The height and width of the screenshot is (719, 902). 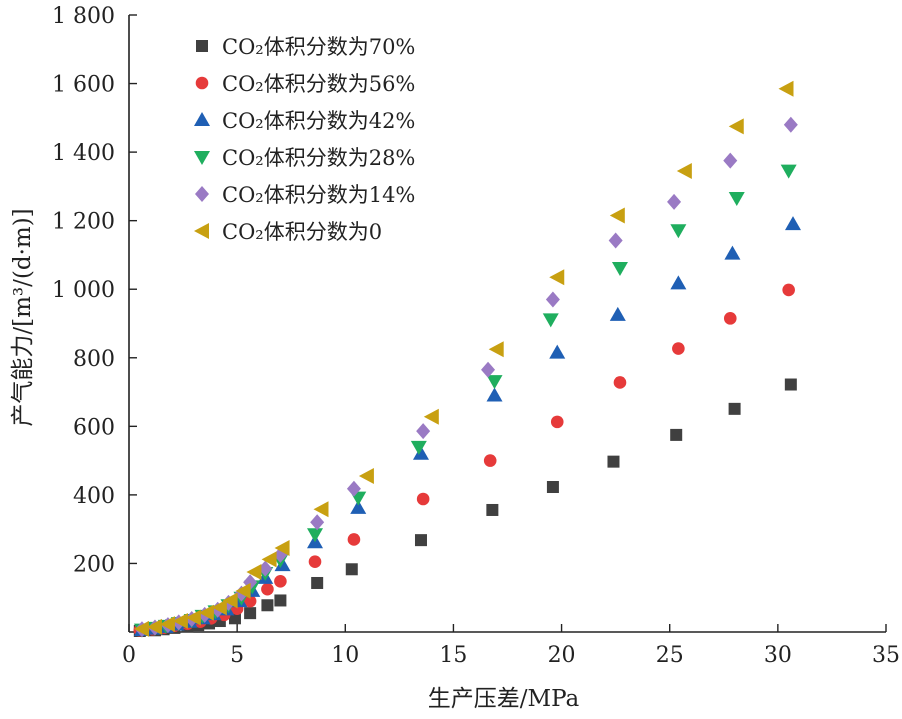 What do you see at coordinates (23, 317) in the screenshot?
I see `y-axis-title: 产气能力/[m³/(d·m)]` at bounding box center [23, 317].